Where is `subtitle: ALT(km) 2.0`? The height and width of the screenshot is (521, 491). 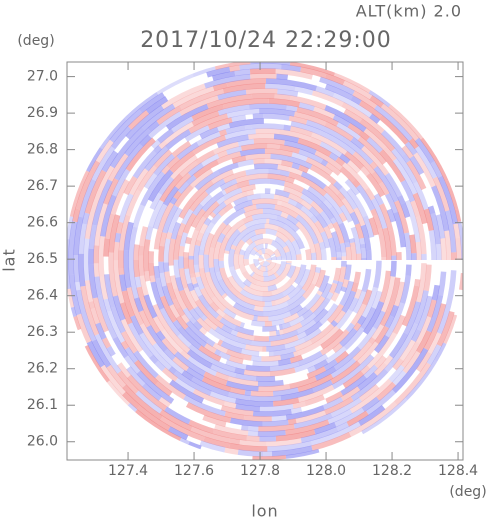
subtitle: ALT(km) 2.0 is located at coordinates (409, 11).